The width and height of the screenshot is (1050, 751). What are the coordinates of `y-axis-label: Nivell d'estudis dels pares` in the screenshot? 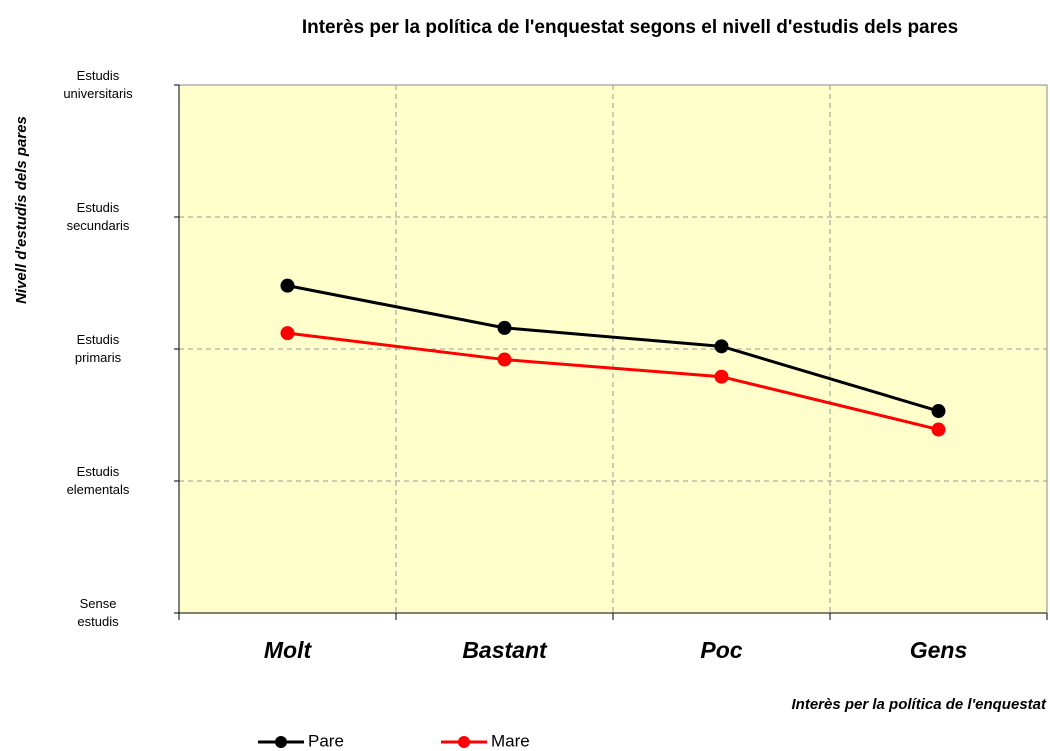 It's located at (21, 210).